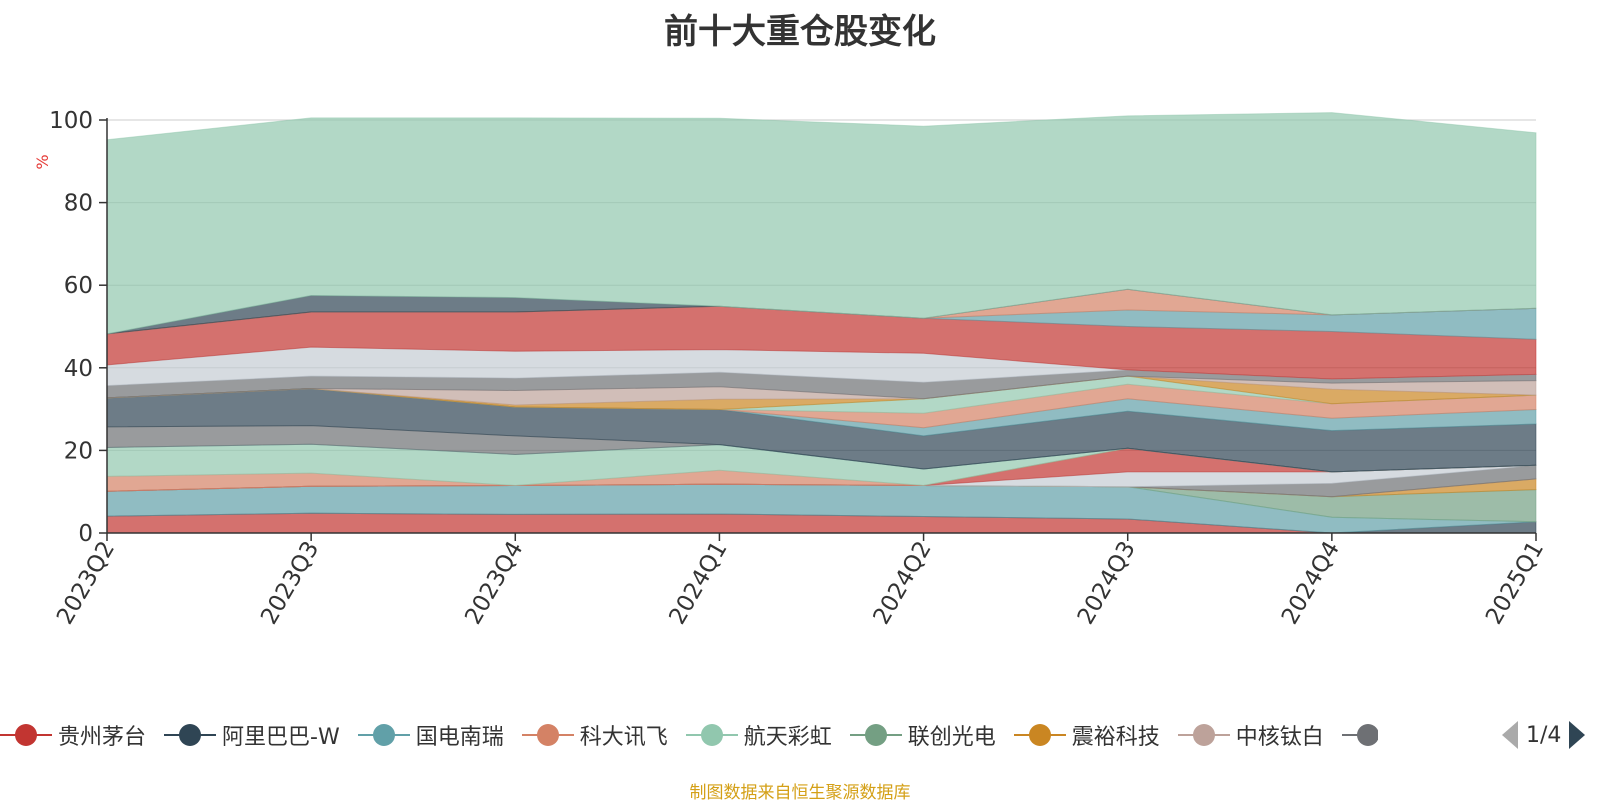 Image resolution: width=1600 pixels, height=800 pixels. Describe the element at coordinates (800, 32) in the screenshot. I see `chart-title: 前十大重仓股变化` at that location.